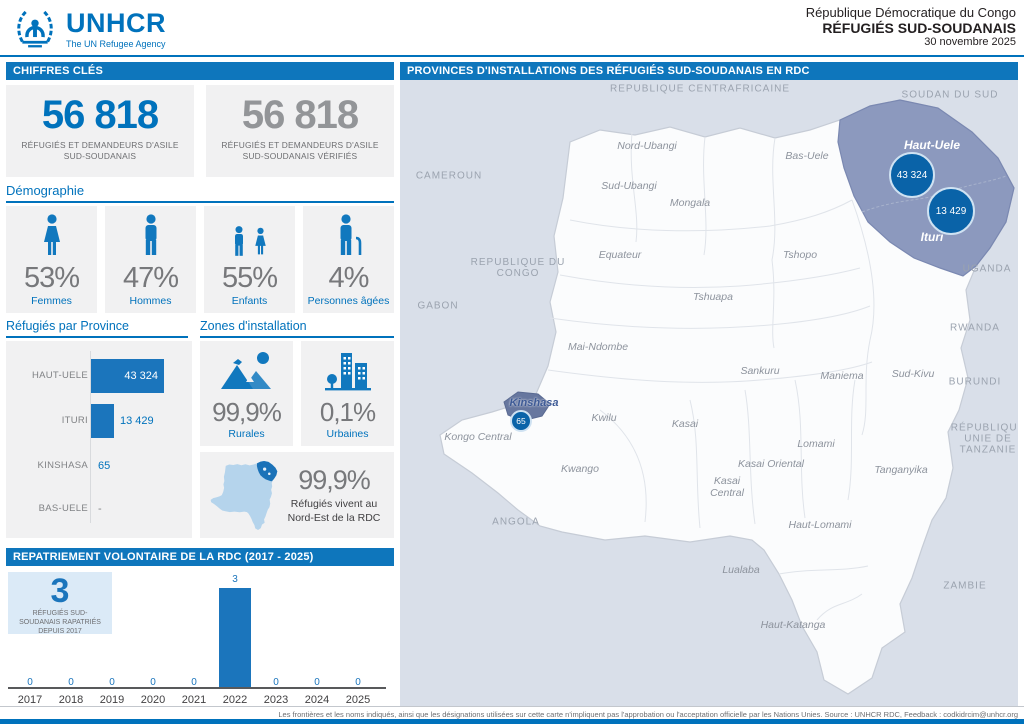 Image resolution: width=1024 pixels, height=724 pixels. Describe the element at coordinates (194, 700) in the screenshot. I see `year-tick: 2021` at that location.